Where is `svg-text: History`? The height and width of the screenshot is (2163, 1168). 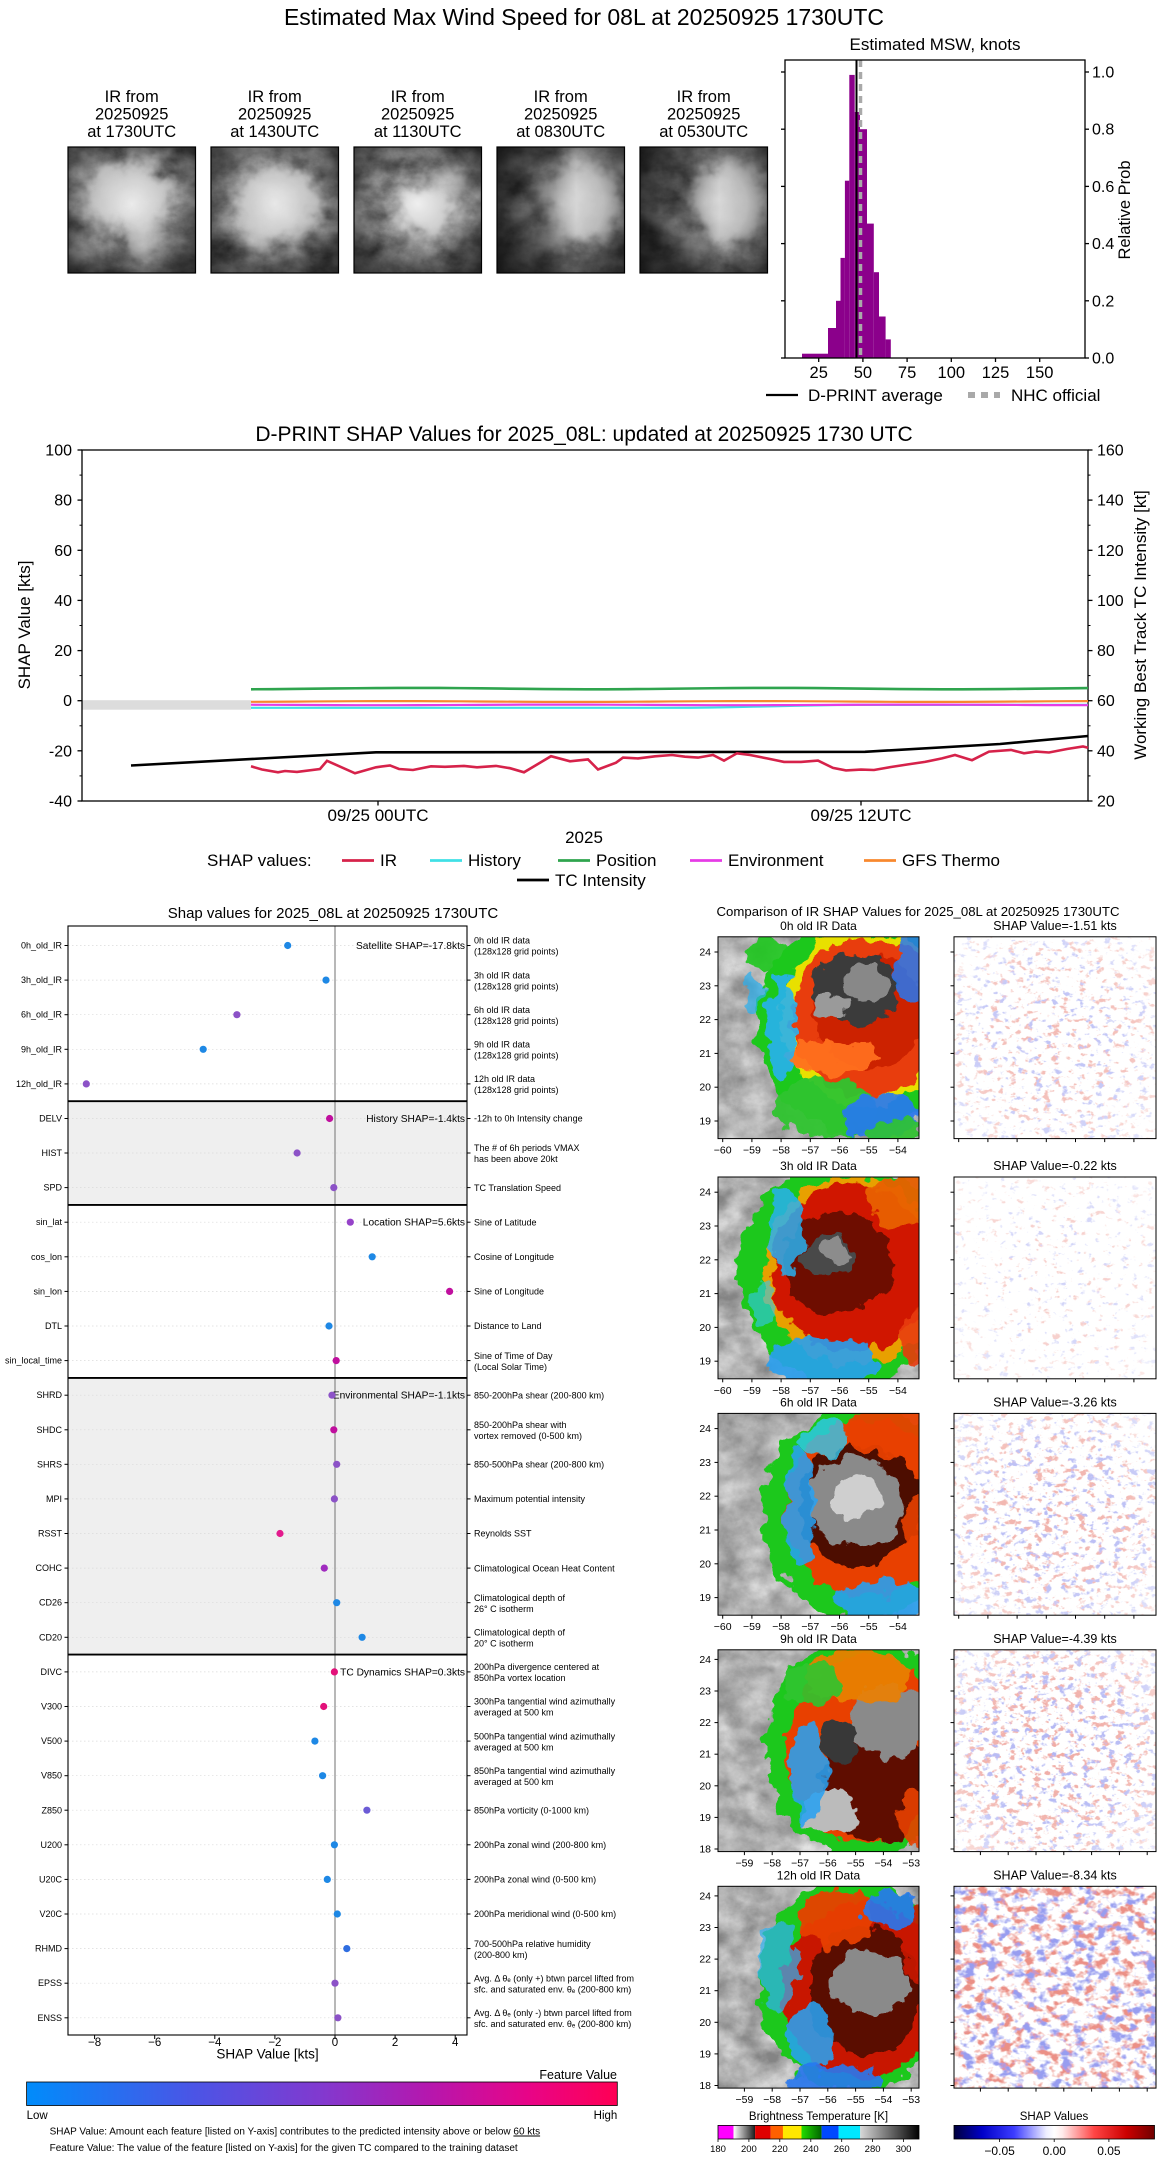
svg-text: History is located at coordinates (494, 860).